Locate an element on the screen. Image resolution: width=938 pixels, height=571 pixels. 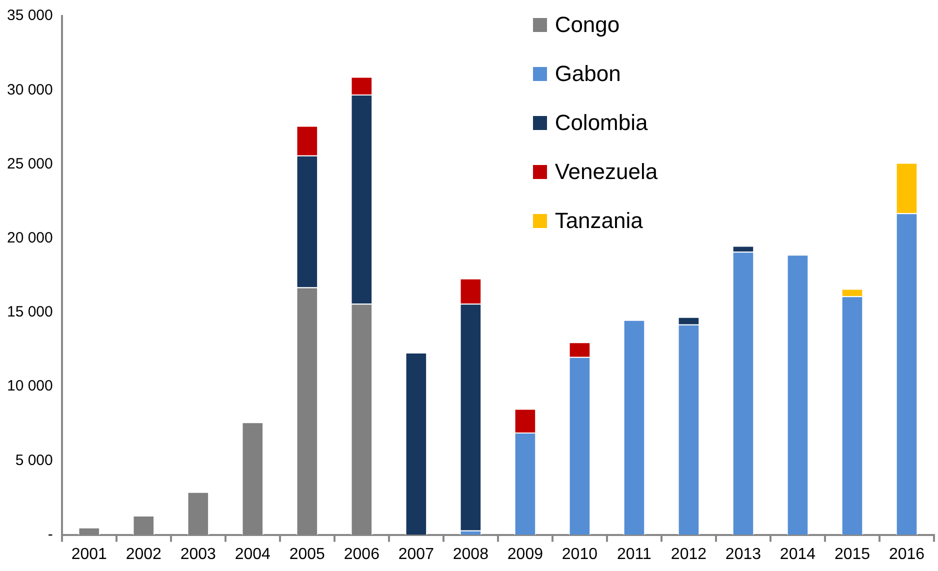
x-tick-label: 2001 is located at coordinates (89, 554).